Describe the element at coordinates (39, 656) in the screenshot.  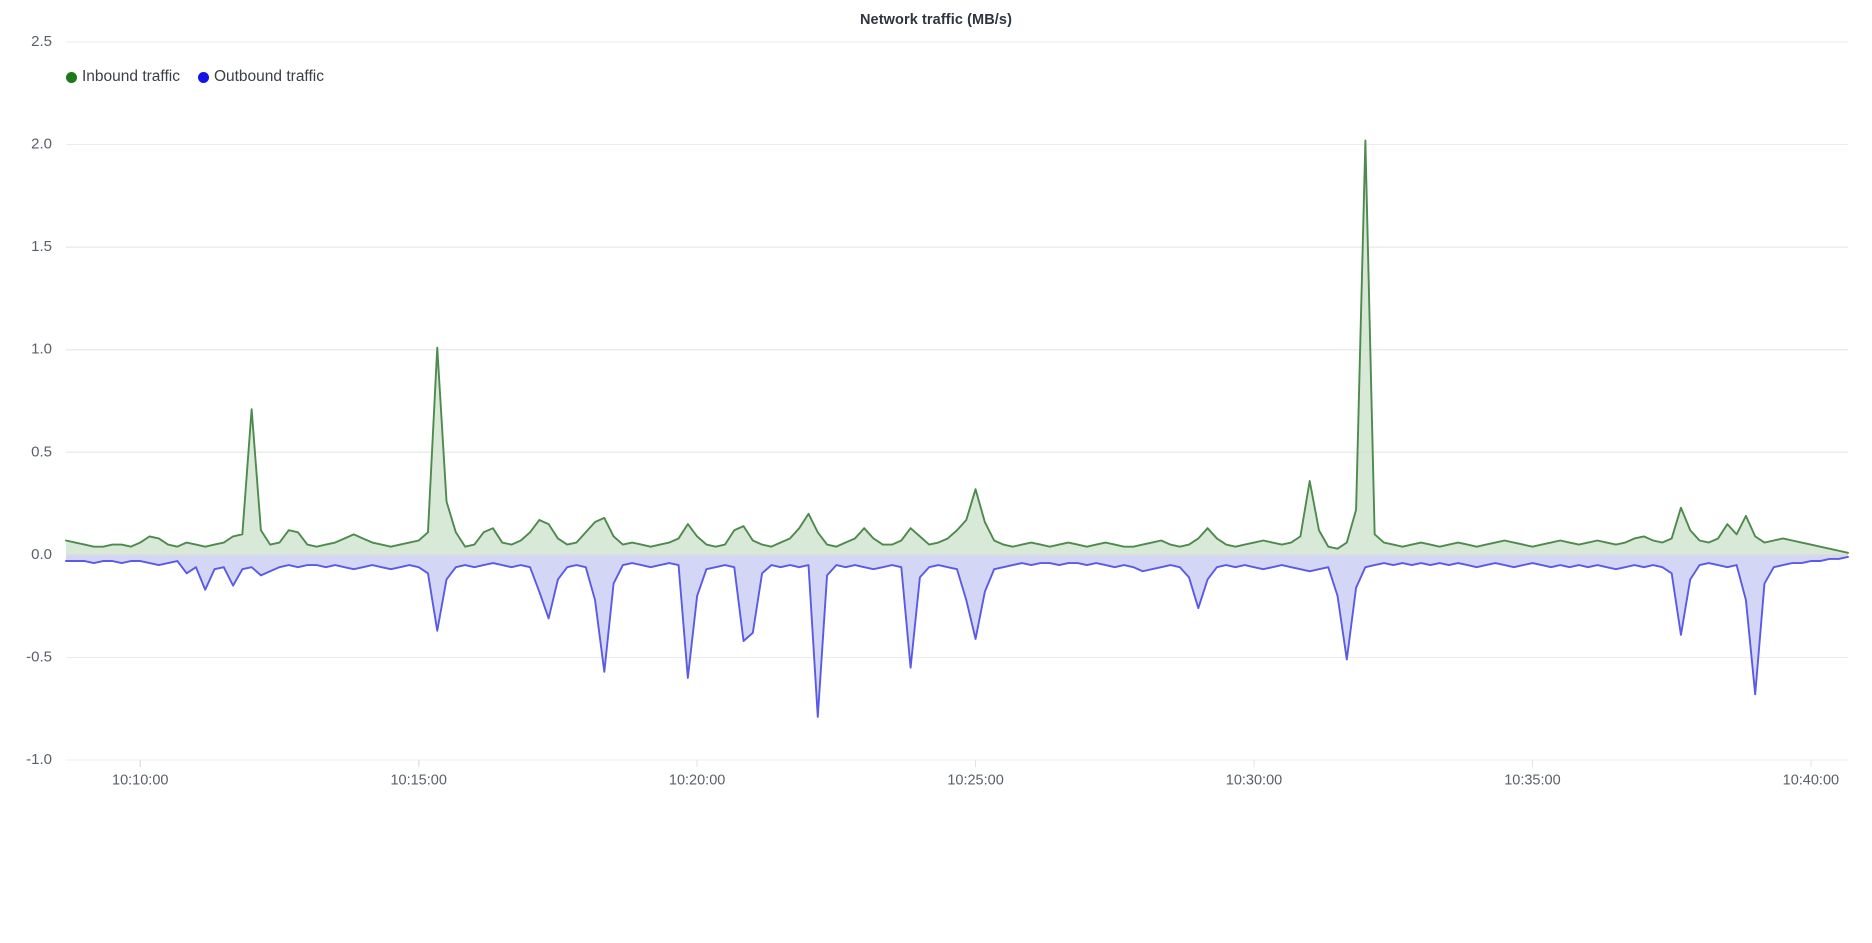
I see `y-axis-tick-label: -0.5` at that location.